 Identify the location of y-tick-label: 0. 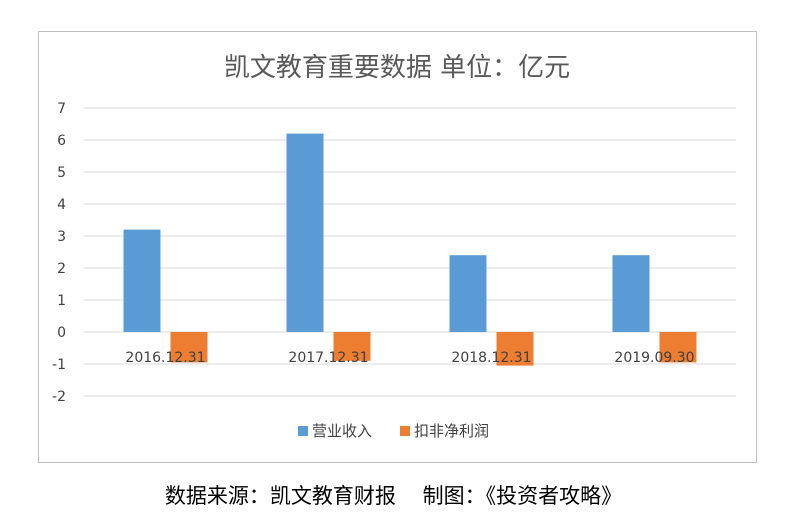
(61, 333).